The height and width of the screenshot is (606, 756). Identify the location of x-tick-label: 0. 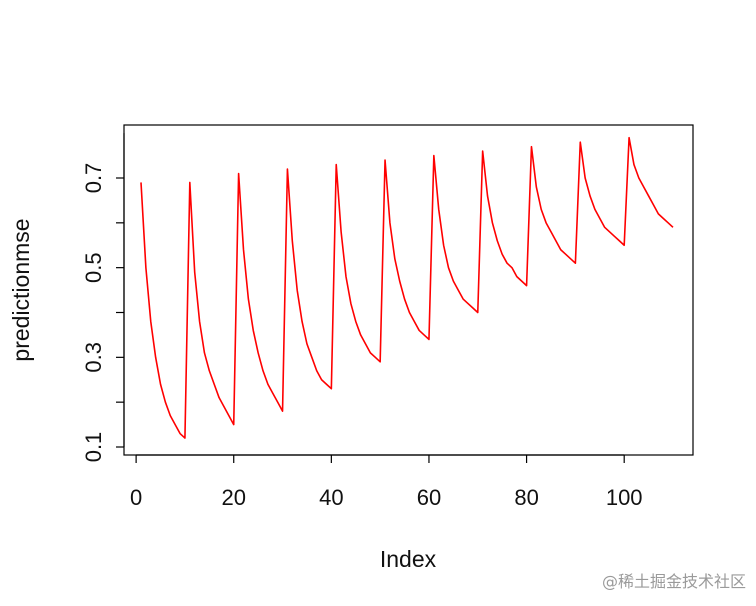
(136, 497).